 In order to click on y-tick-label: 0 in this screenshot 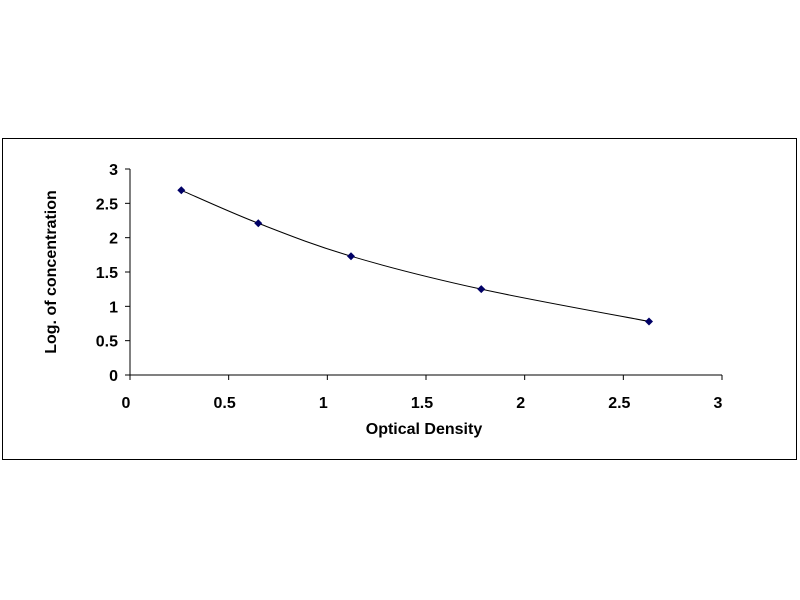, I will do `click(113, 376)`.